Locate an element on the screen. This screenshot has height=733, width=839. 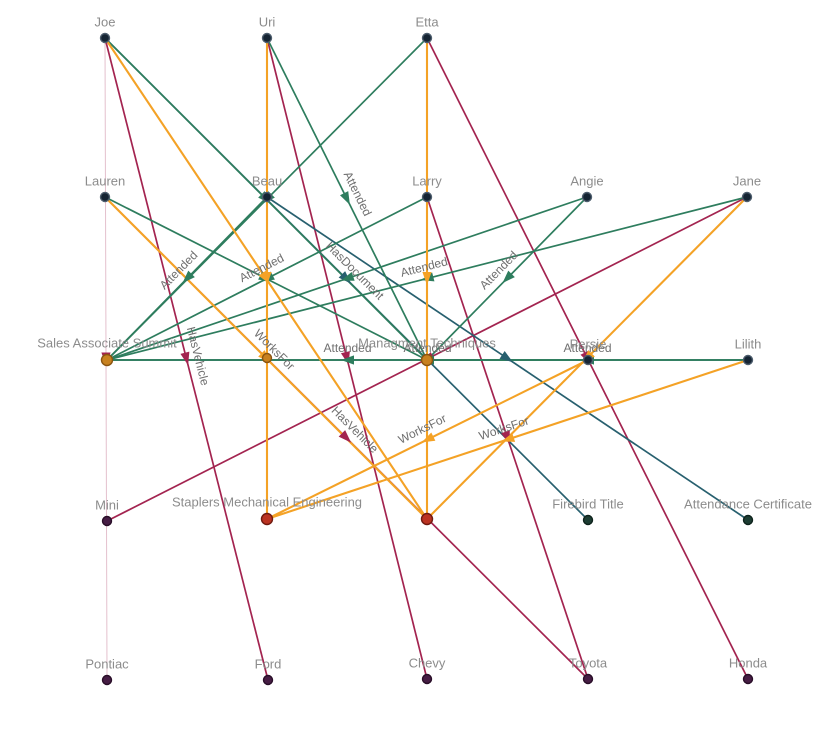
node-label-uri: Uri is located at coordinates (267, 22).